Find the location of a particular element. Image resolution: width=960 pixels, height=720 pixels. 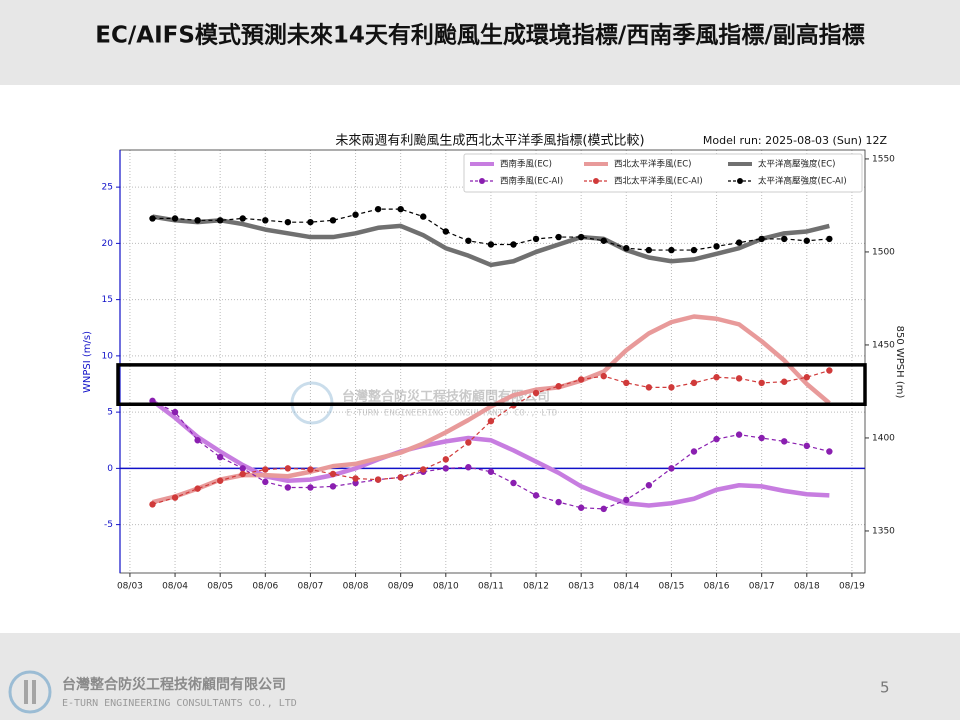

y-tick-label: 25 is located at coordinates (107, 188).